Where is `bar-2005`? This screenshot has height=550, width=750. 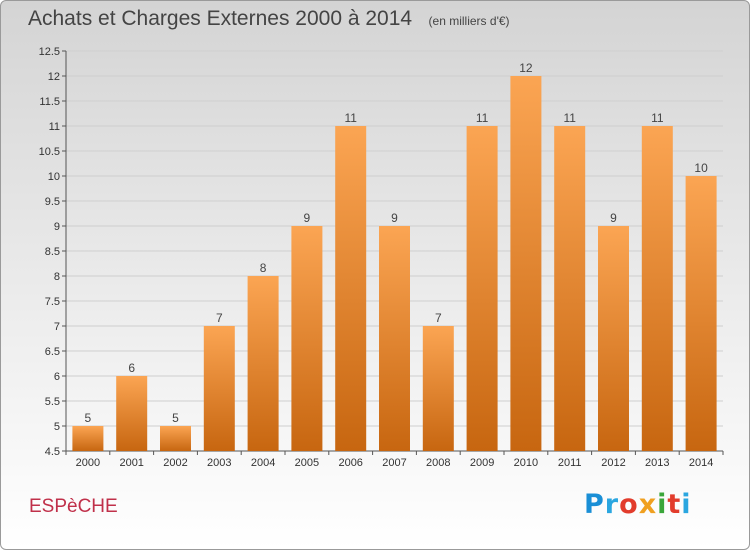 bar-2005 is located at coordinates (307, 338).